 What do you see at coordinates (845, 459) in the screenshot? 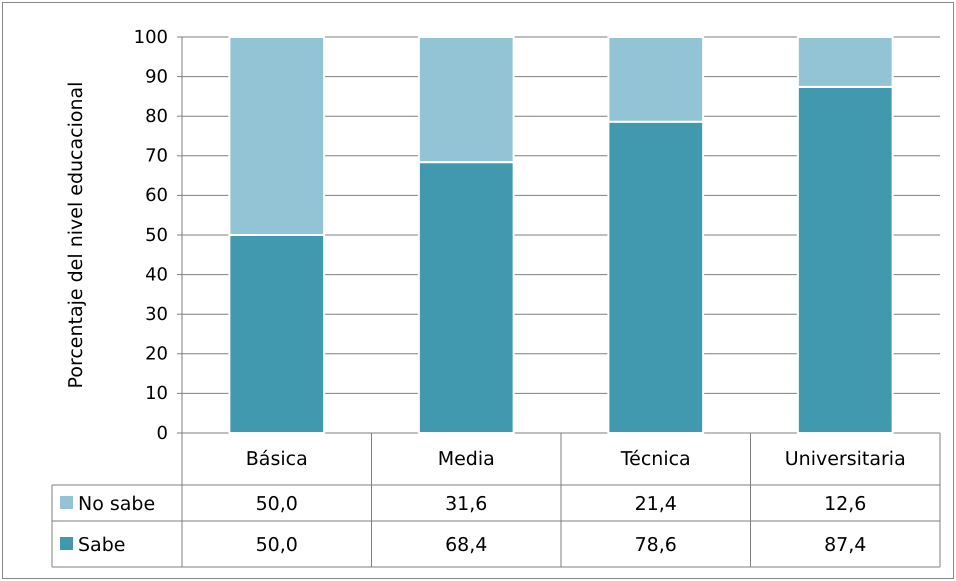
I see `x-tick-label: Universitaria` at bounding box center [845, 459].